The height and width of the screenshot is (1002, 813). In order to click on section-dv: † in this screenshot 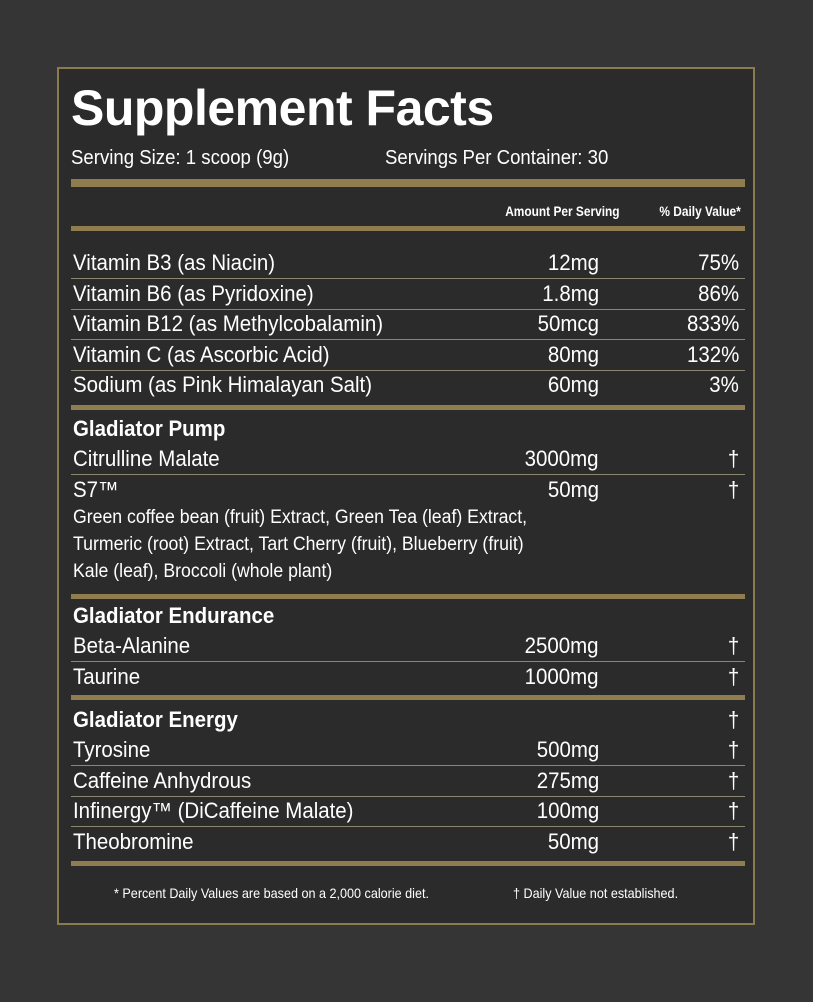, I will do `click(733, 719)`.